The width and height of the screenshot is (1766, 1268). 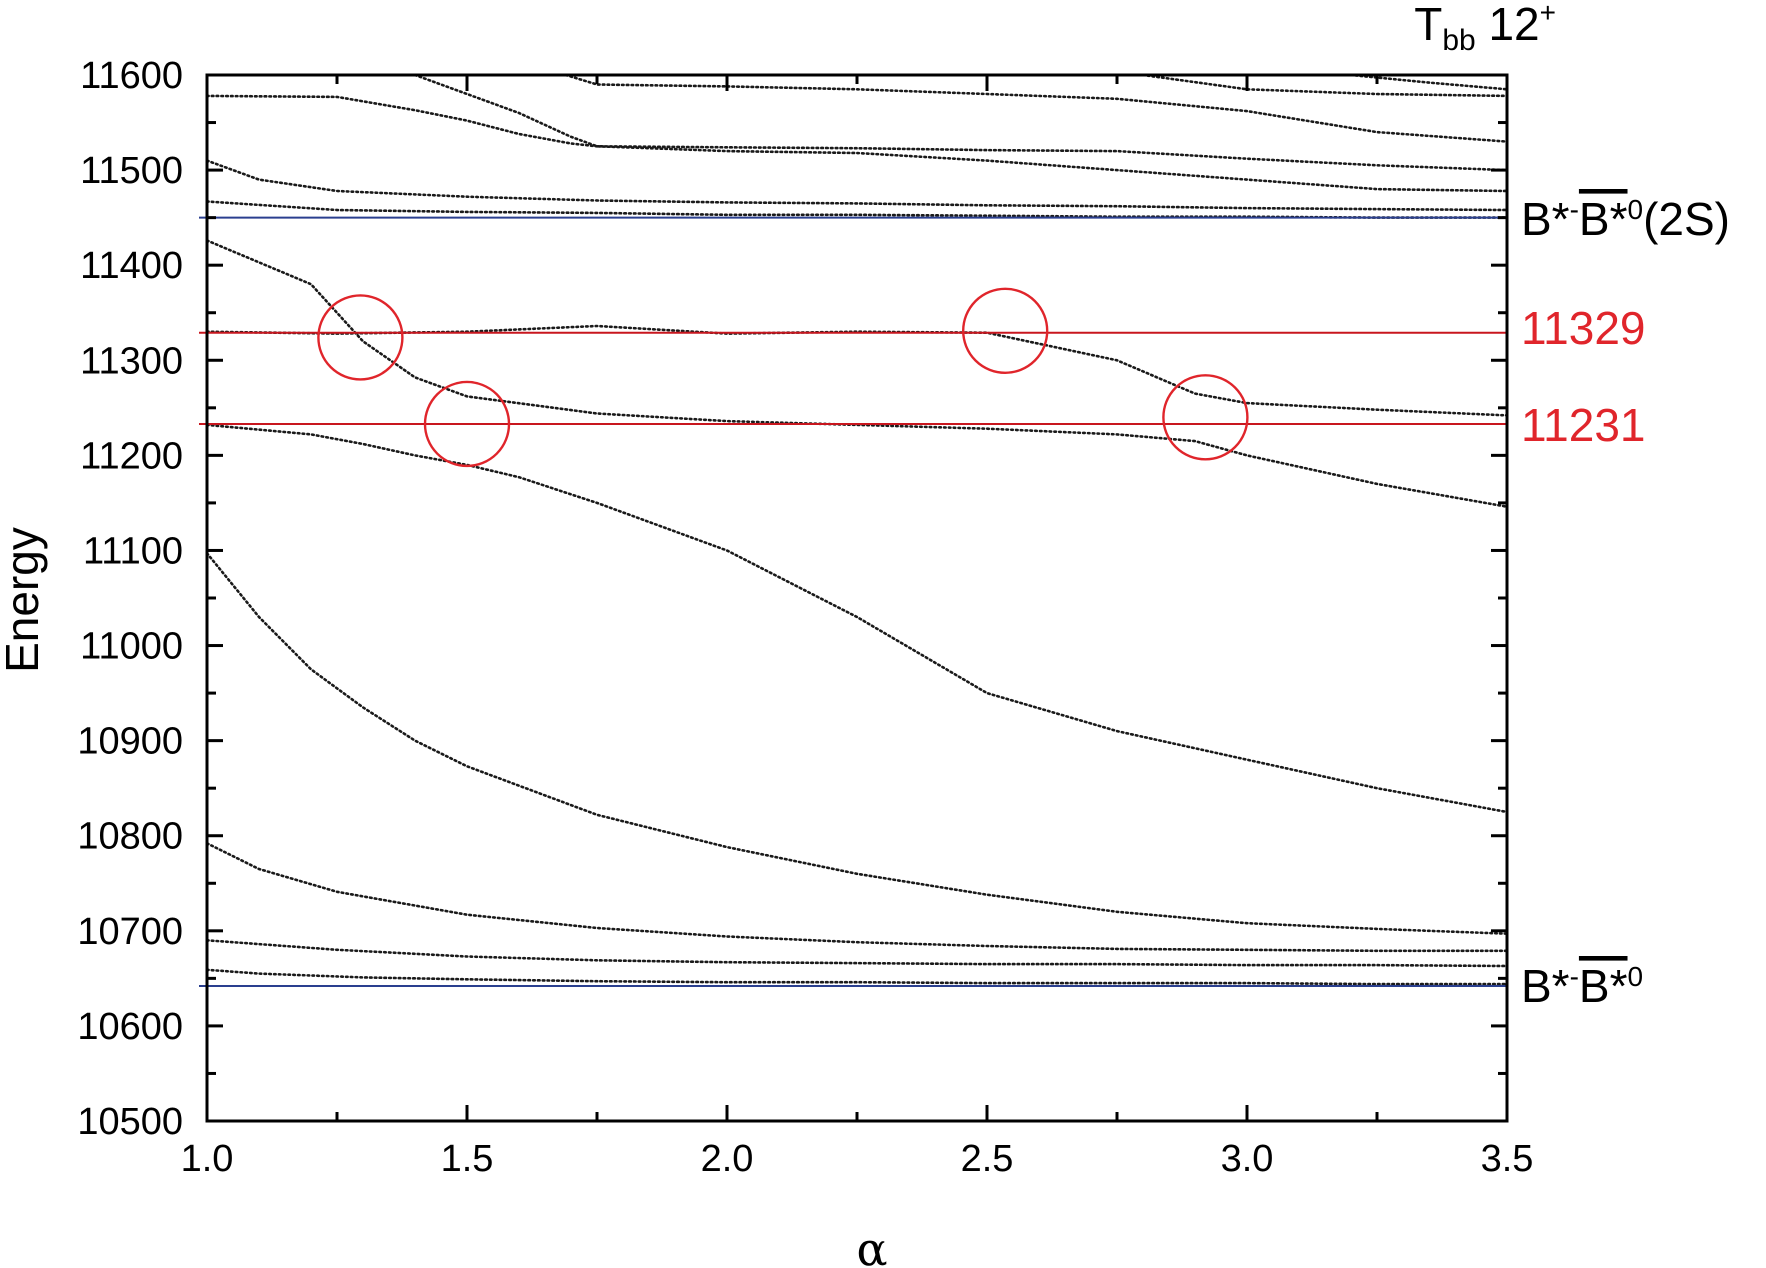 What do you see at coordinates (133, 551) in the screenshot?
I see `y-tick-label: 11100` at bounding box center [133, 551].